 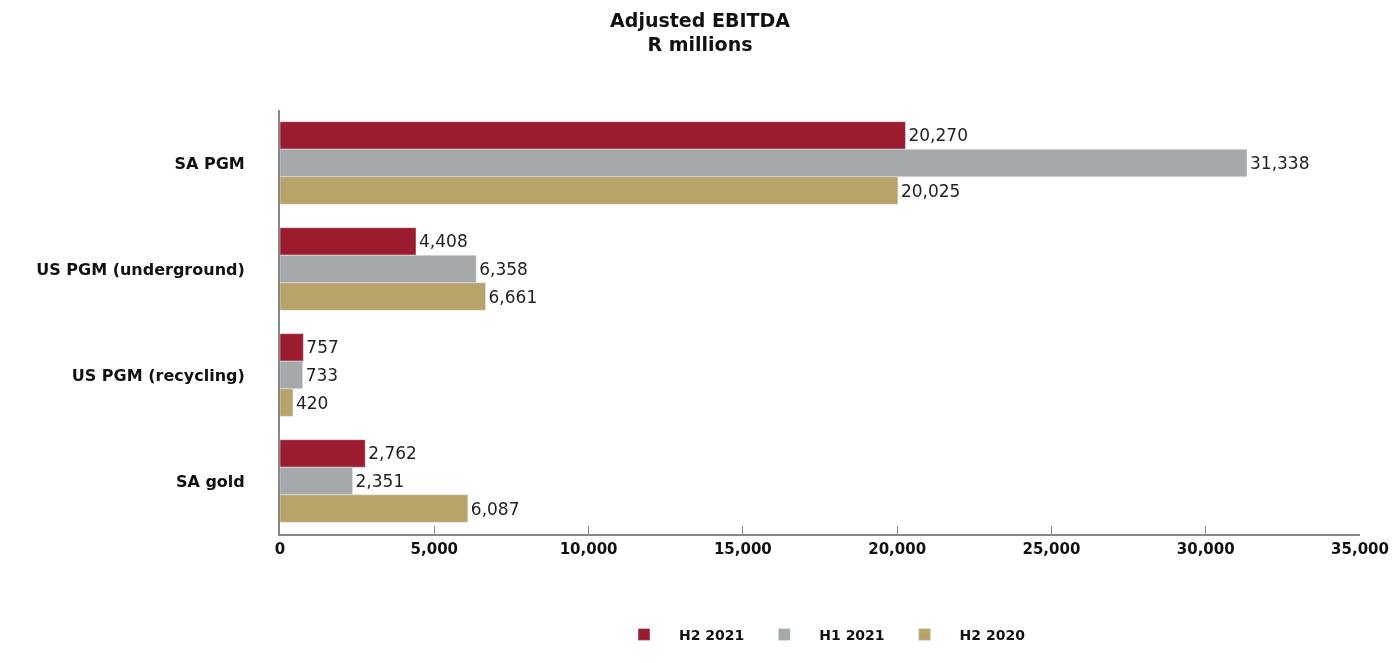 I want to click on y-tick-label: US PGM (recycling), so click(x=158, y=375).